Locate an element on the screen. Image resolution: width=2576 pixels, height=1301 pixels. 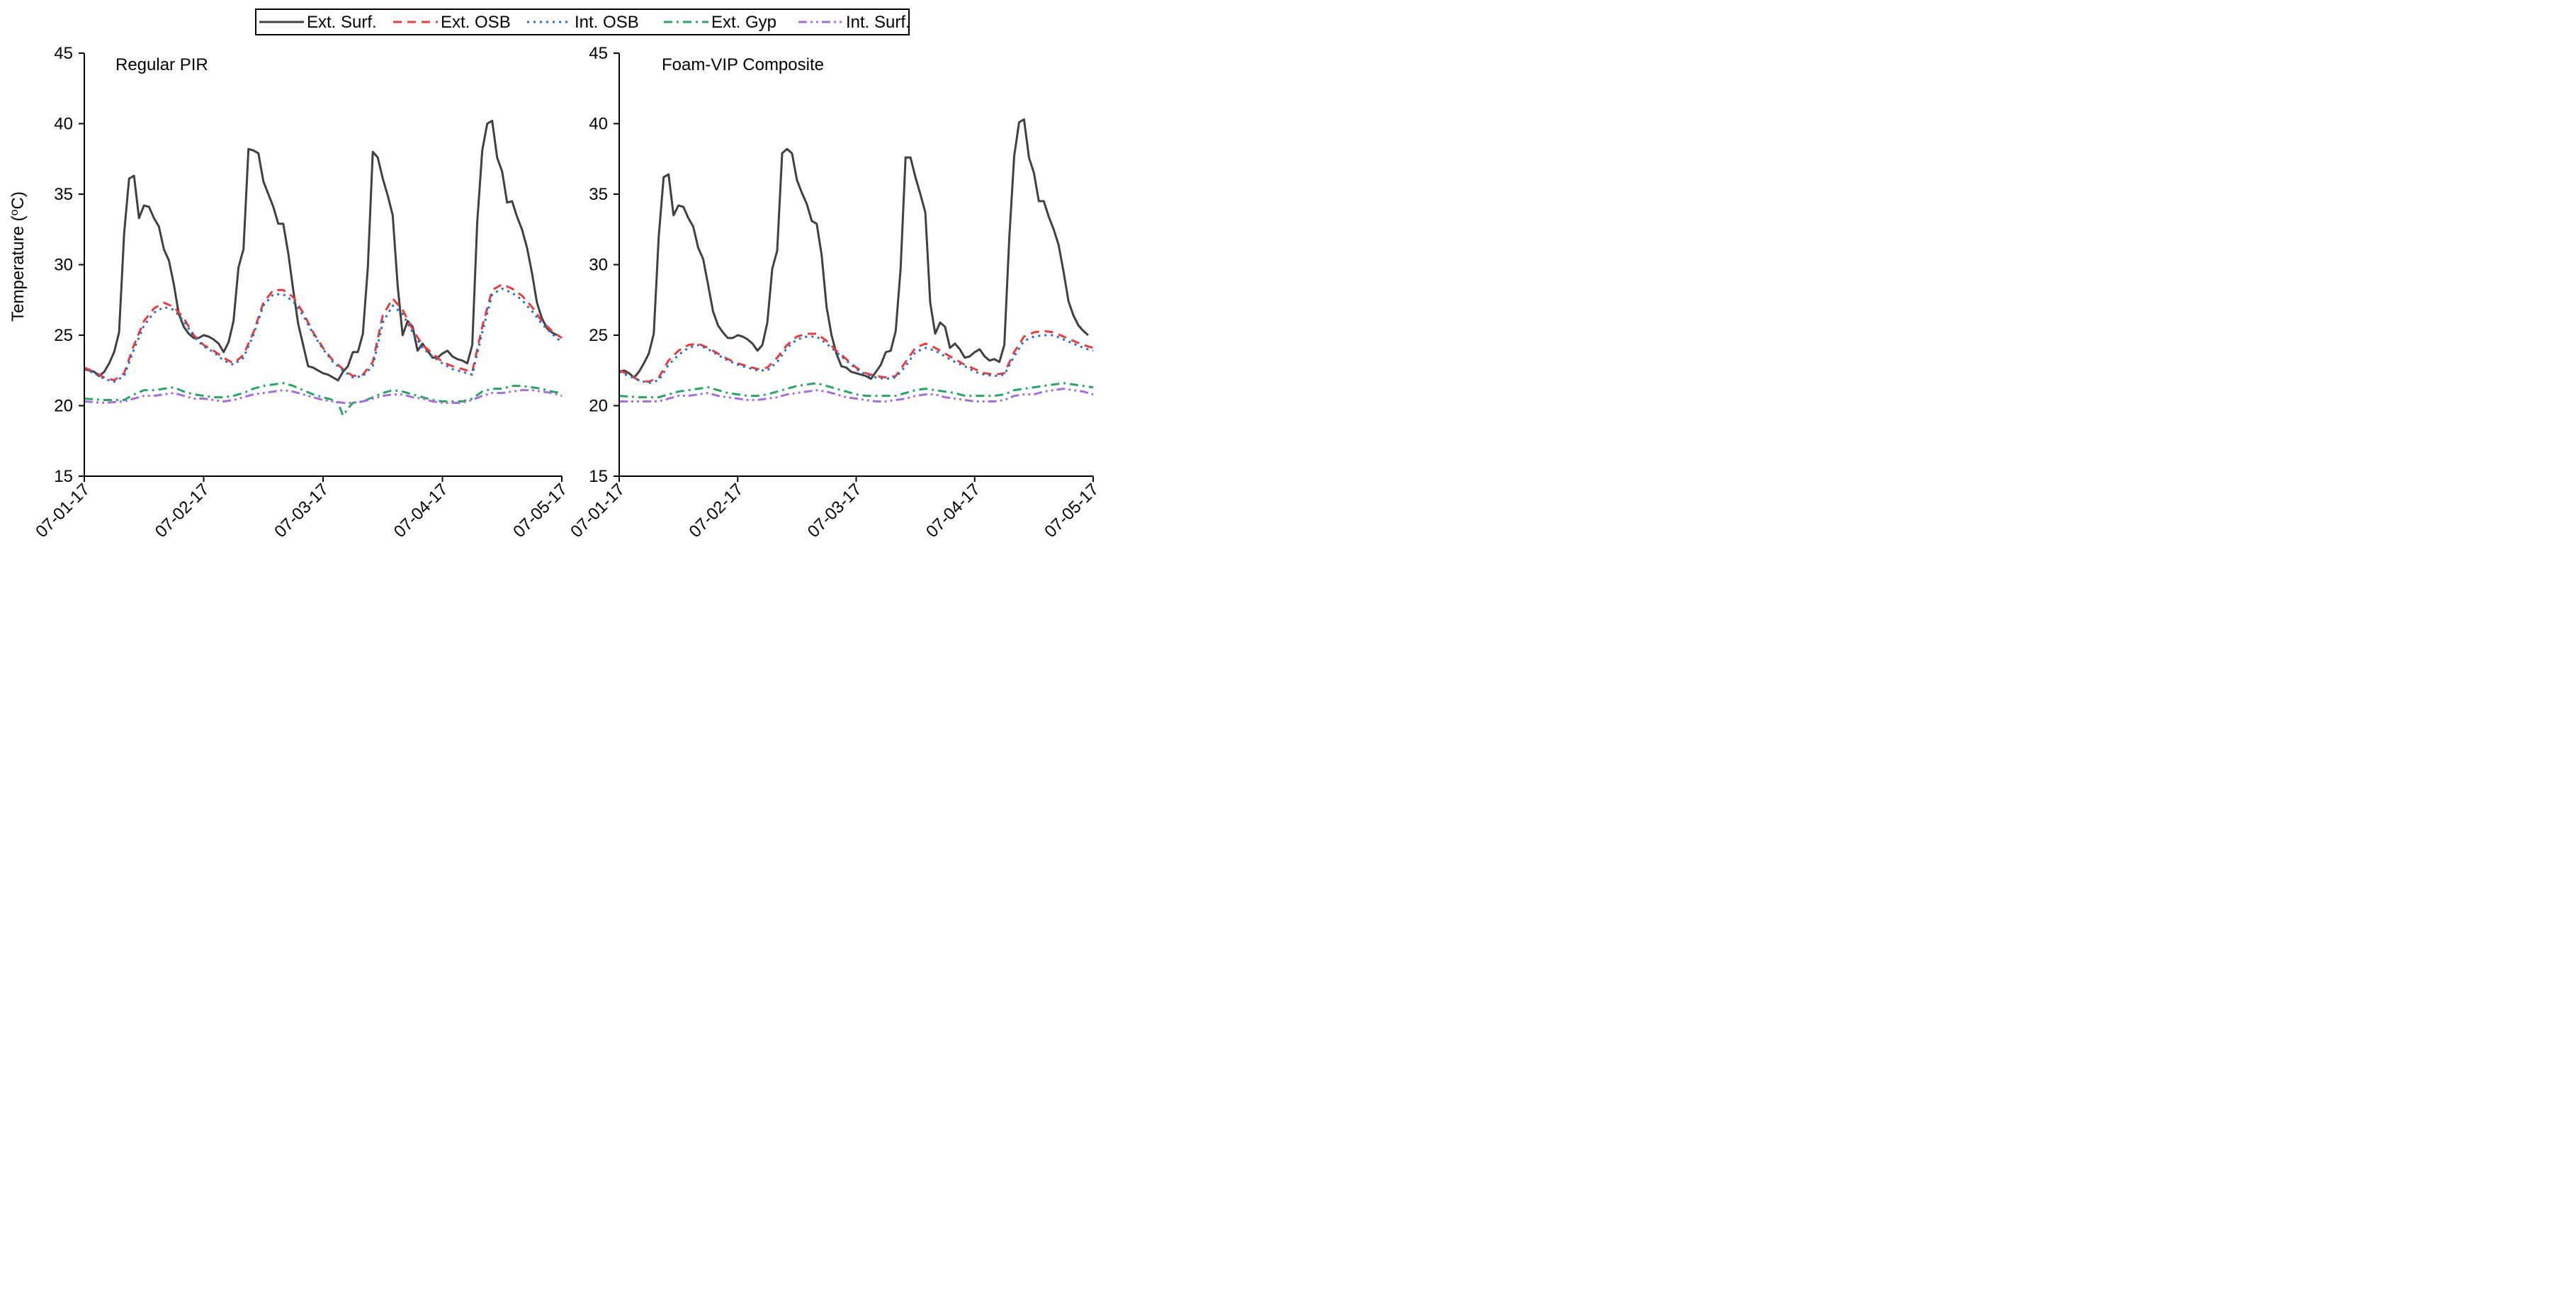
series-line-ext-gyp is located at coordinates (856, 390).